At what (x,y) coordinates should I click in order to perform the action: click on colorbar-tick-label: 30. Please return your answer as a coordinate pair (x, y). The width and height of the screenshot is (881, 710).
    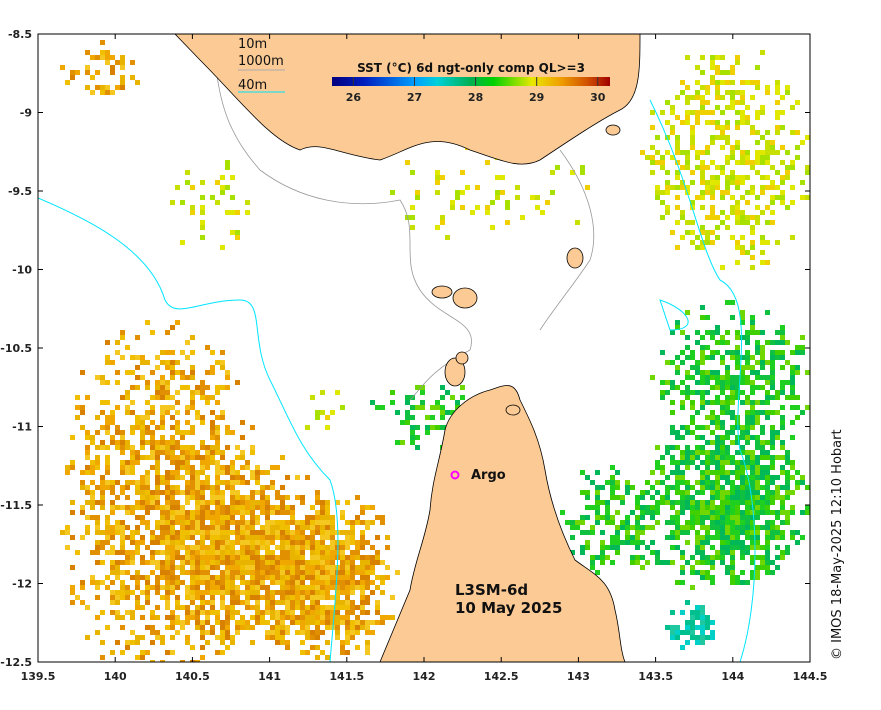
    Looking at the image, I should click on (598, 97).